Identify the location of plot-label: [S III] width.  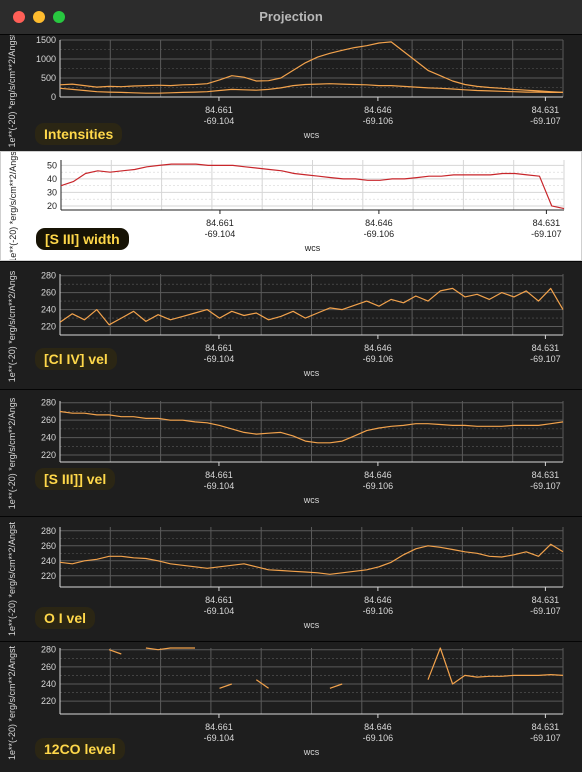
(82, 239).